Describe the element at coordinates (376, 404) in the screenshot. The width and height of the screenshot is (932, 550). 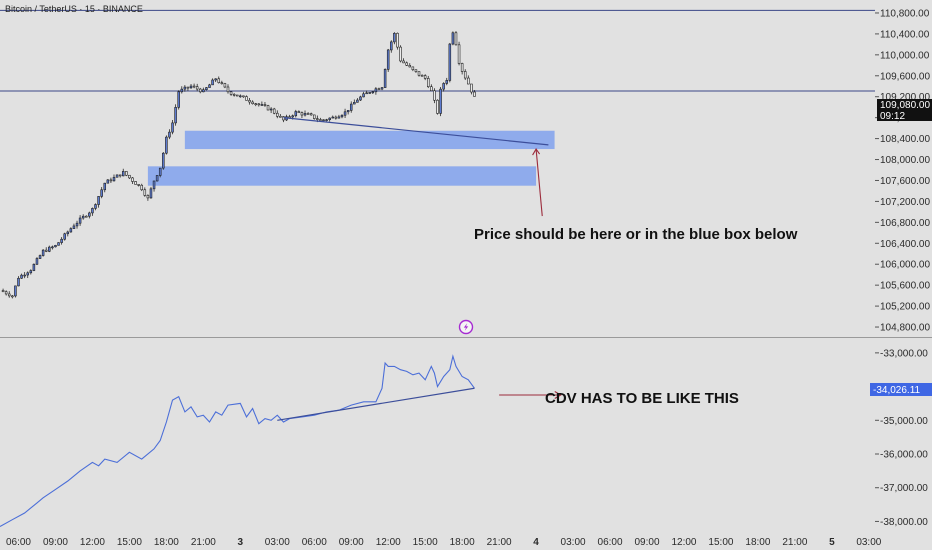
I see `cdv-trendline` at that location.